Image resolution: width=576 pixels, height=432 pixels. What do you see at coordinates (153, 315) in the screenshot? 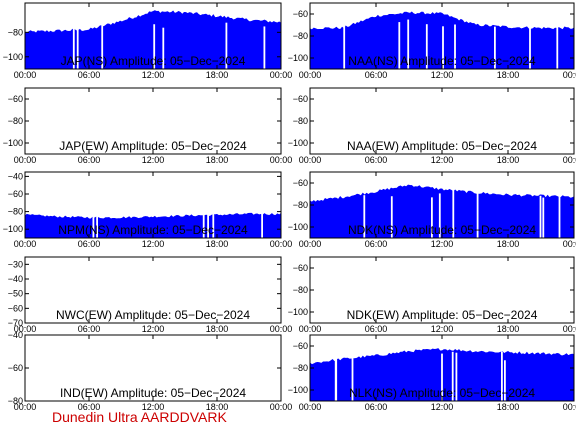
I see `panel-title: NWC(EW) Amplitude: 05−Dec−2024` at bounding box center [153, 315].